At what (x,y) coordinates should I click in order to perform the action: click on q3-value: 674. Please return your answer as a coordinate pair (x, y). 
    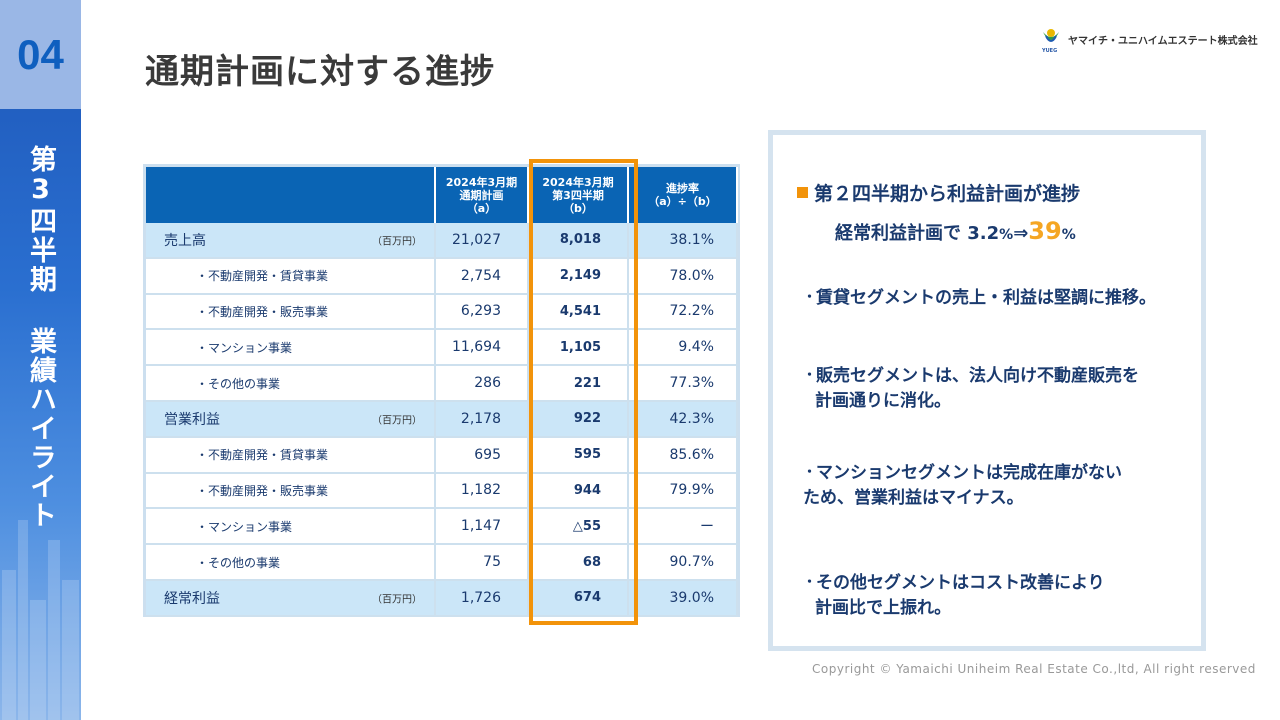
    Looking at the image, I should click on (578, 598).